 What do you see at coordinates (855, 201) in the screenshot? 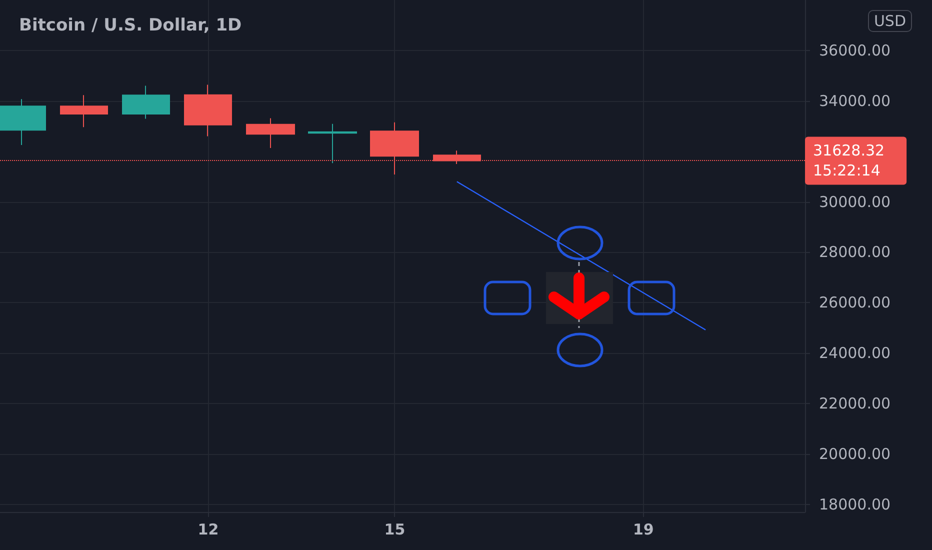
I see `y-tick-label: 30000.00` at bounding box center [855, 201].